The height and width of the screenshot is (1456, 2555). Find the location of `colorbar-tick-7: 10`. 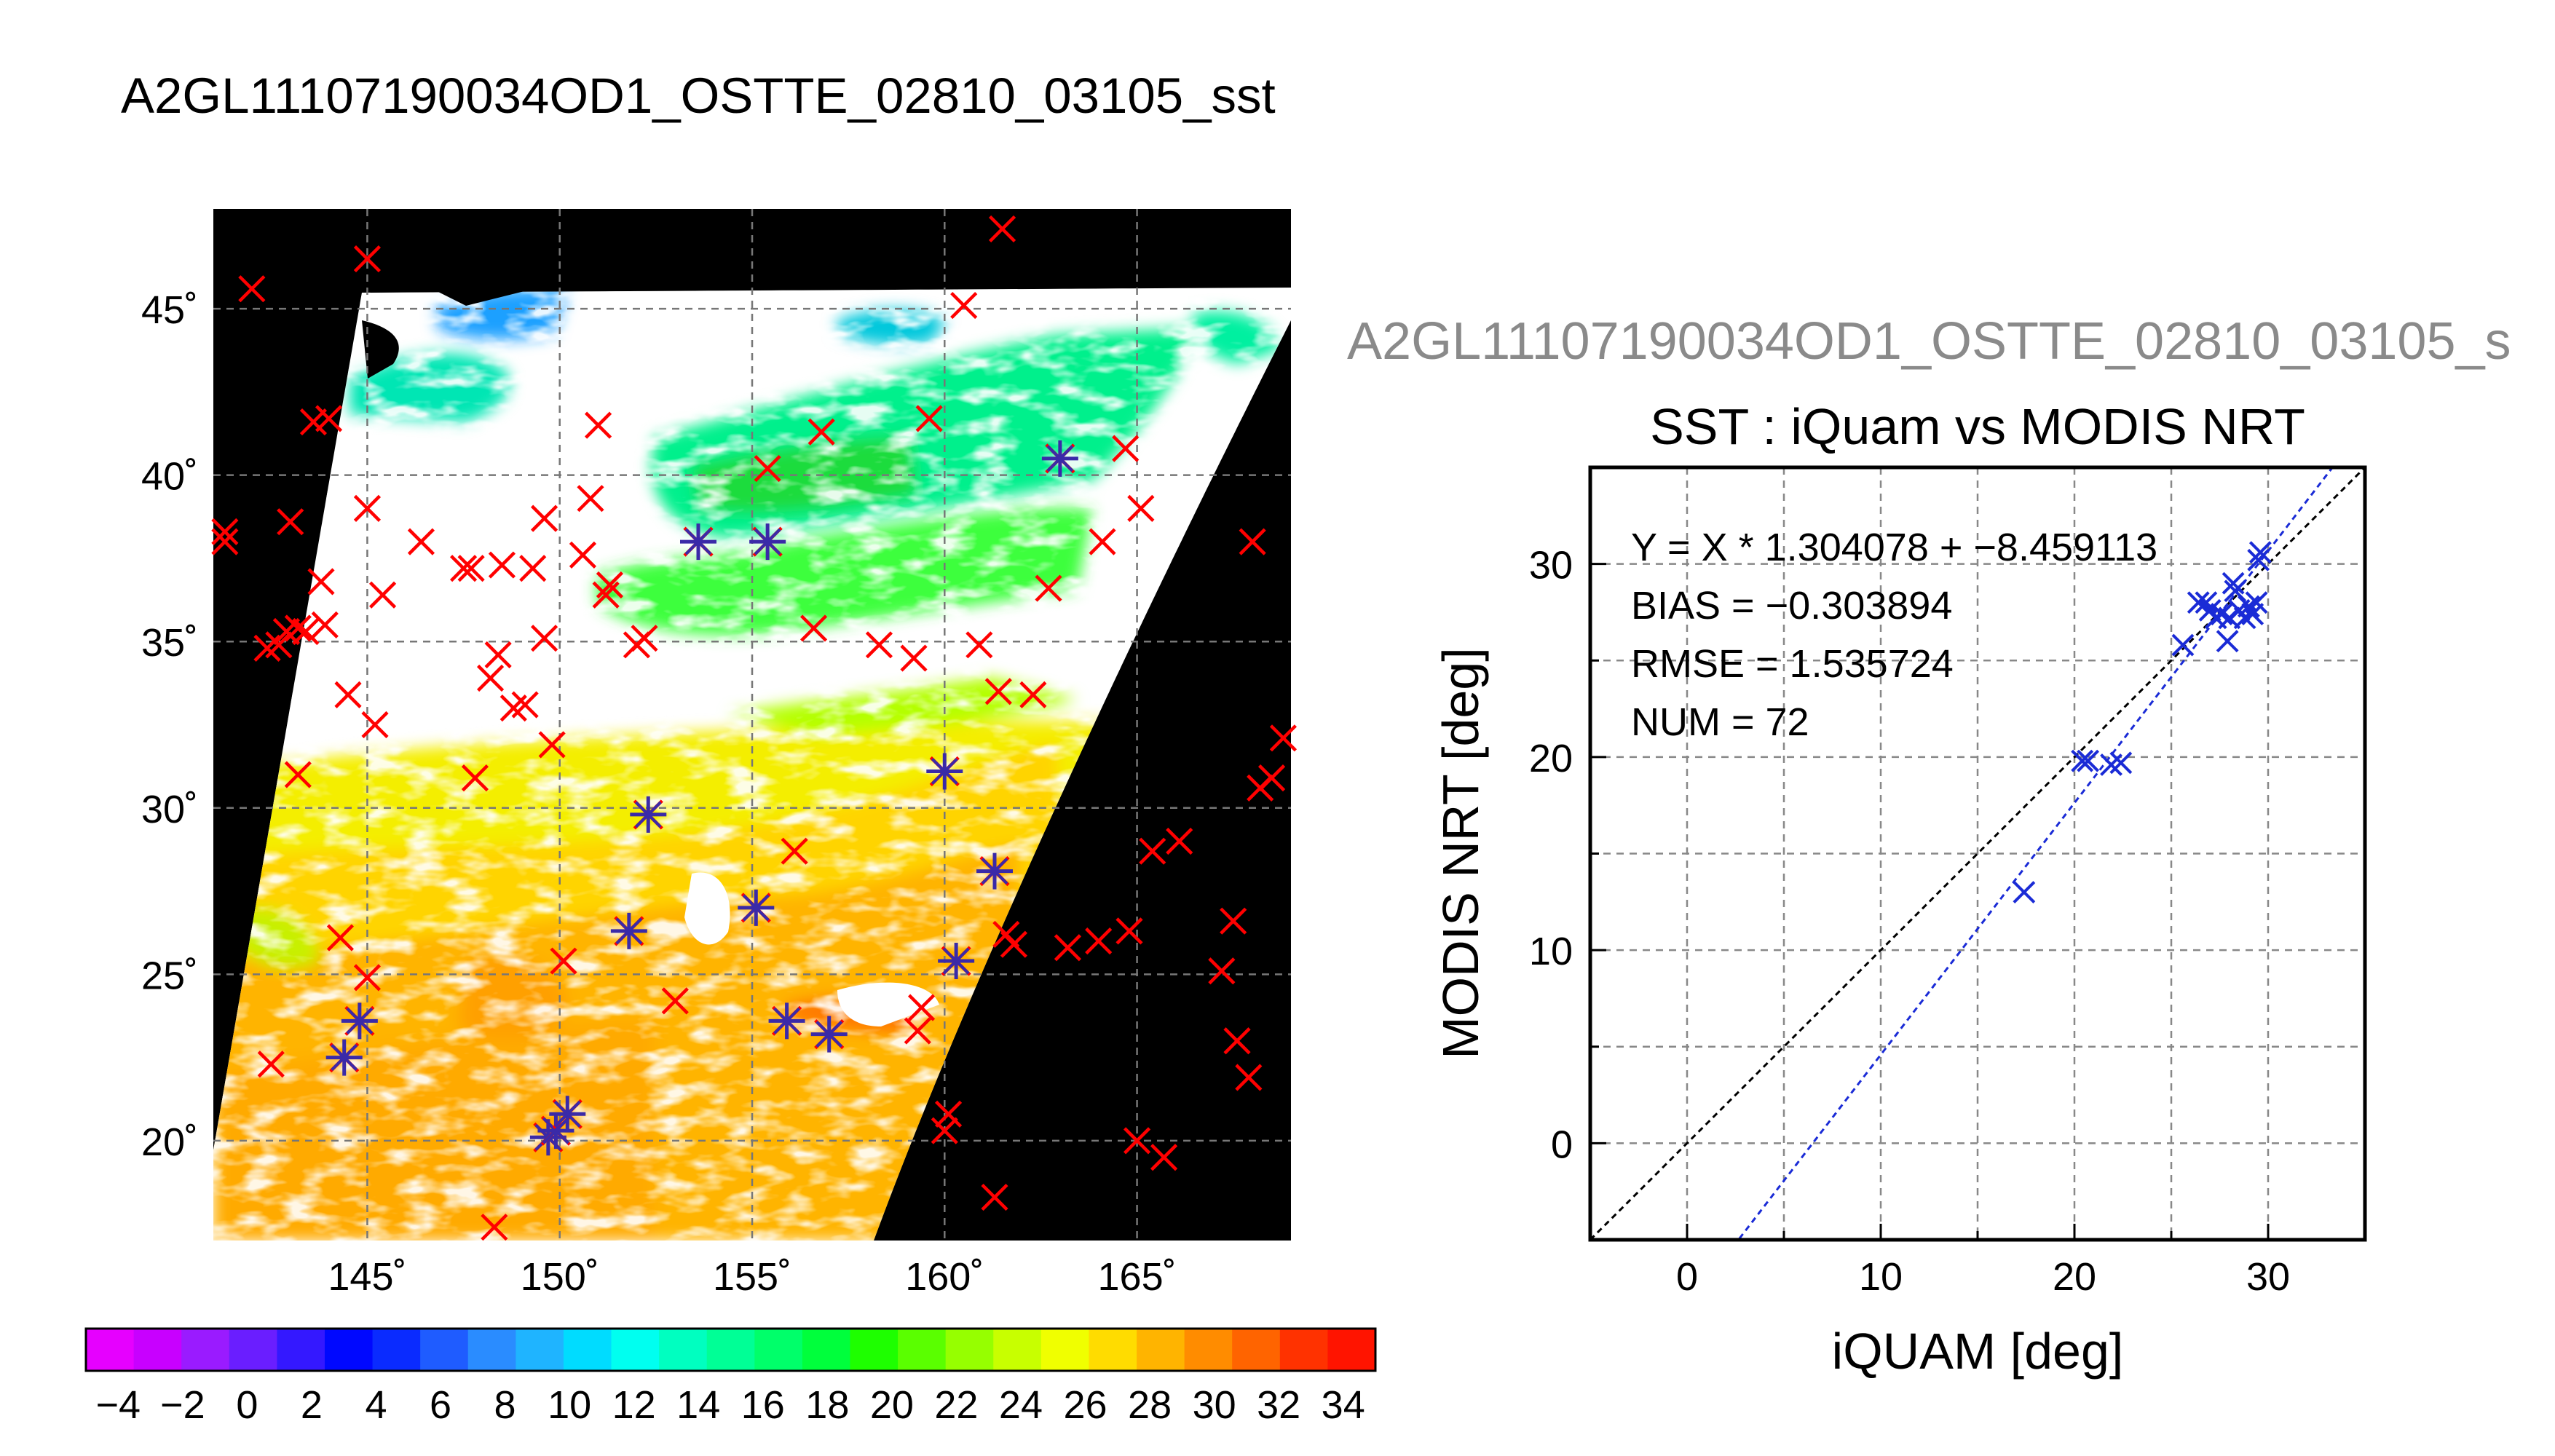

colorbar-tick-7: 10 is located at coordinates (569, 1405).